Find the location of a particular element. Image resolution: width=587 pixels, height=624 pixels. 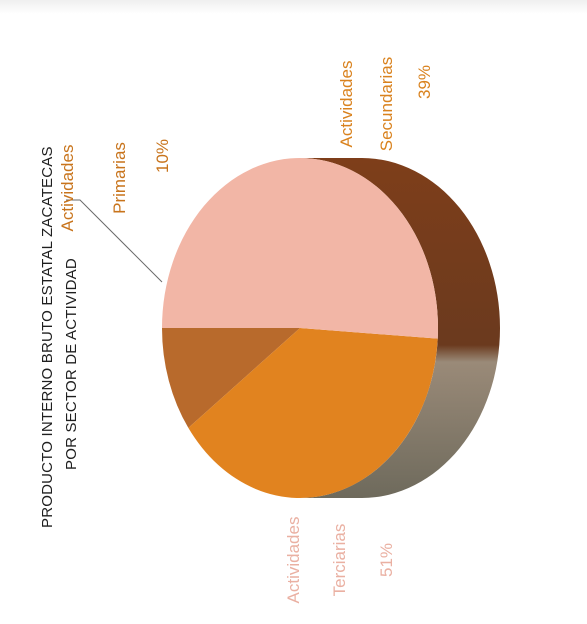

chart-title-line-2: POR SECTOR DE ACTIVIDAD is located at coordinates (71, 364).